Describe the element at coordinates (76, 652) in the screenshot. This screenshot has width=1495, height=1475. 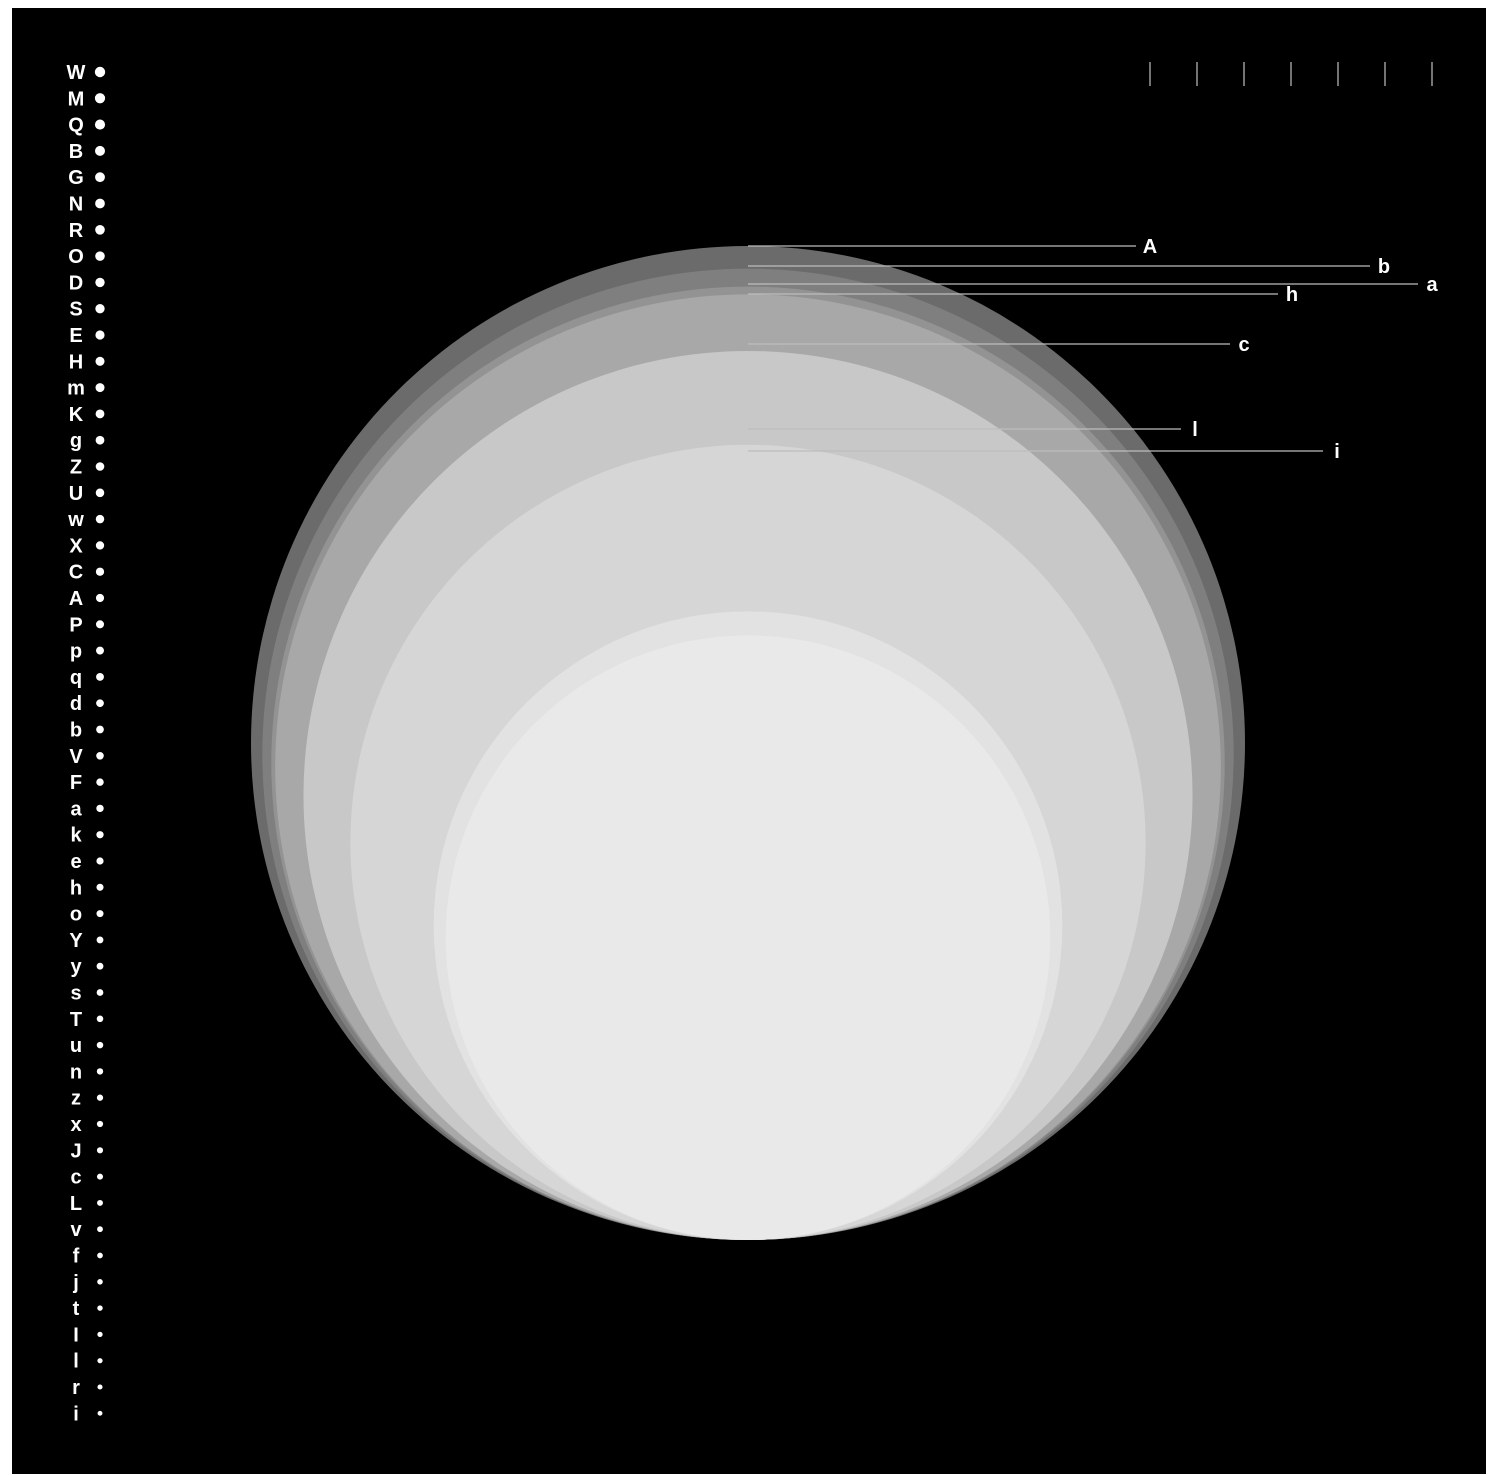
I see `legend-label: p` at that location.